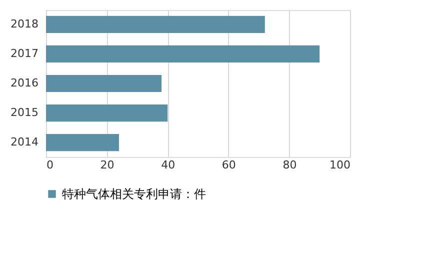 The height and width of the screenshot is (277, 427). Describe the element at coordinates (107, 165) in the screenshot. I see `x-tick-label: 20` at that location.